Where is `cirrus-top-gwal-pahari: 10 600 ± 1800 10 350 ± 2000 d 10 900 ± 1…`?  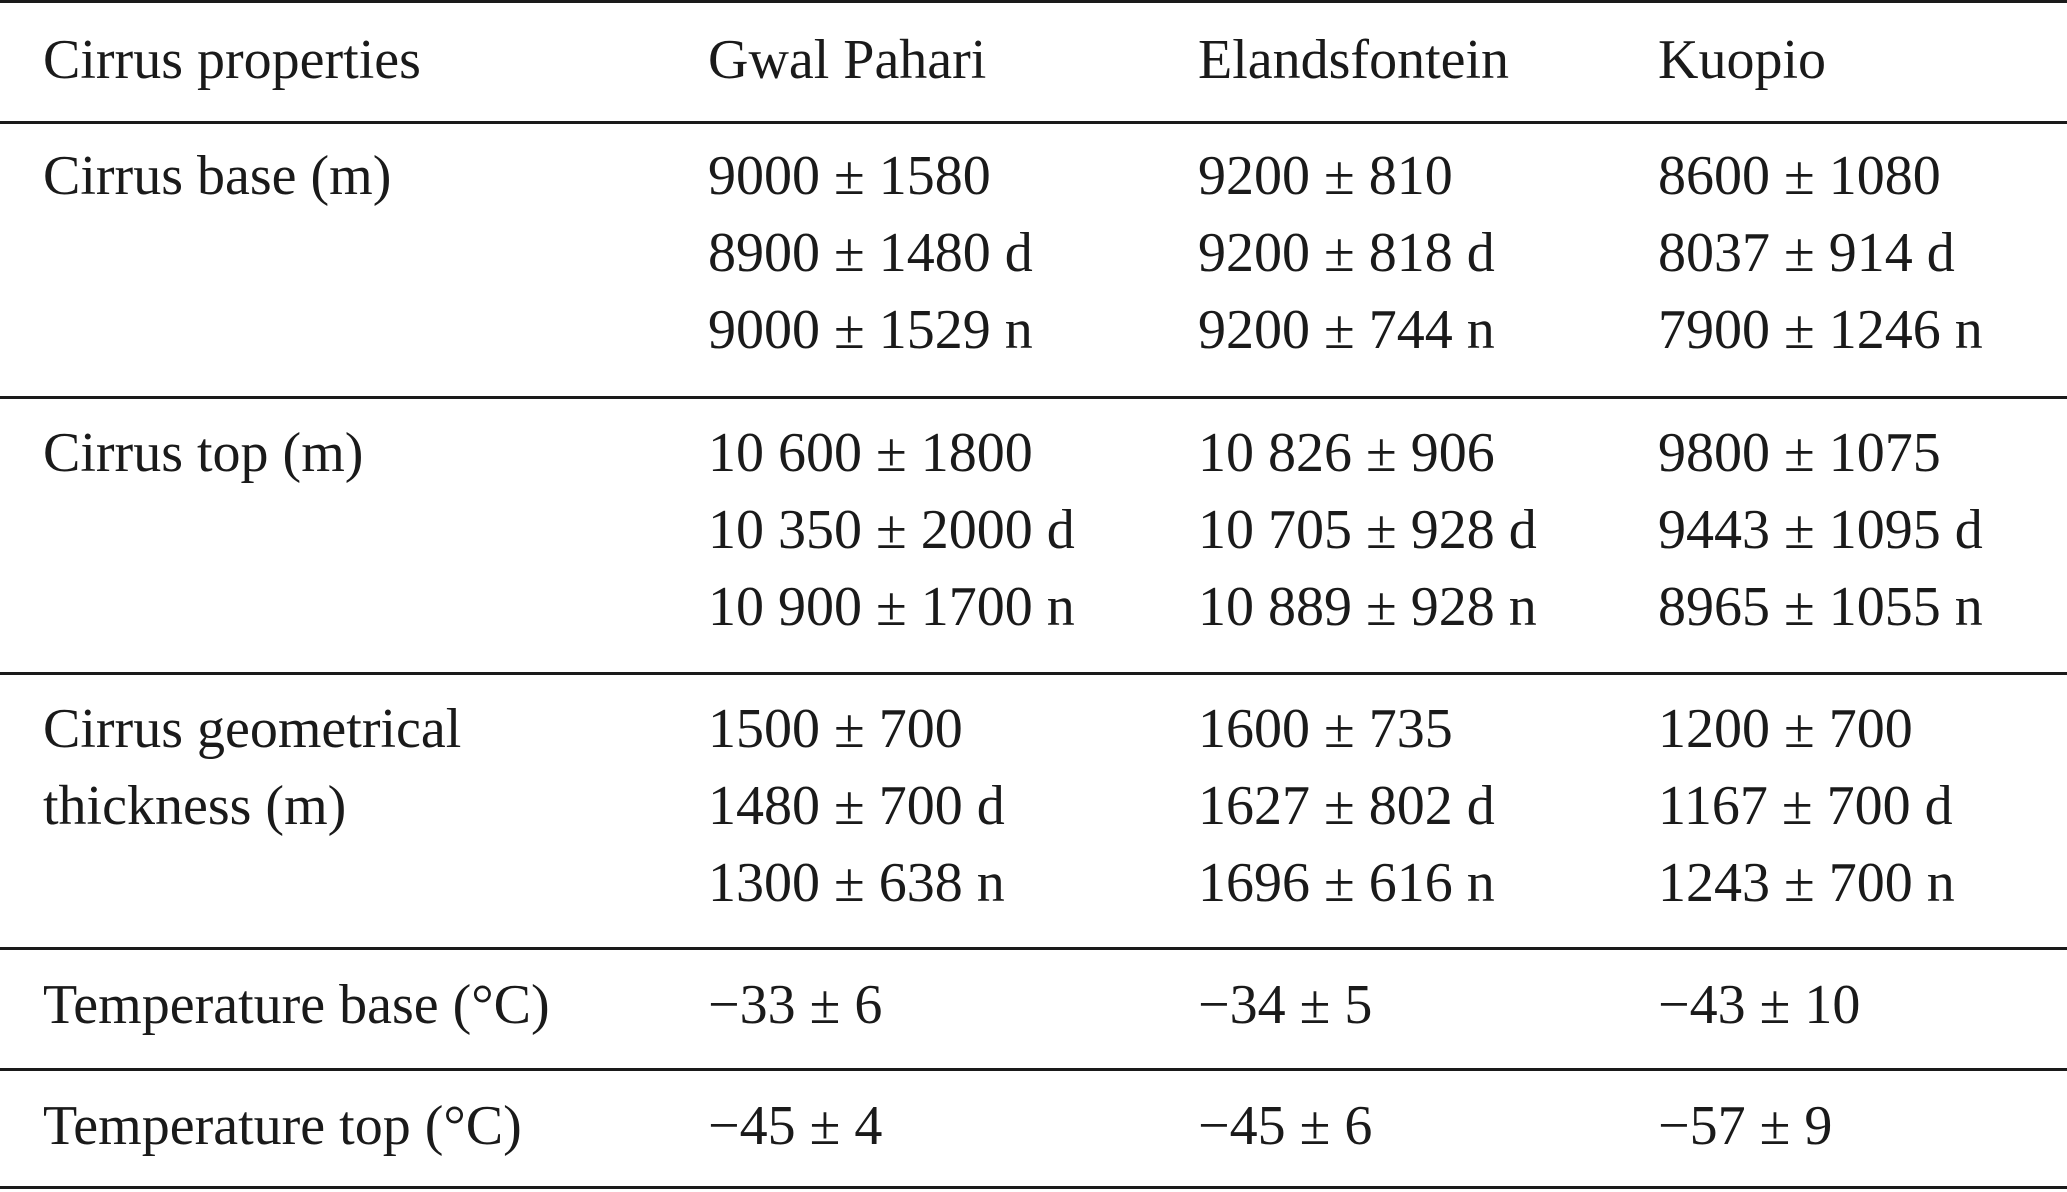
cirrus-top-gwal-pahari: 10 600 ± 1800 10 350 ± 2000 d 10 900 ± 1… is located at coordinates (891, 530).